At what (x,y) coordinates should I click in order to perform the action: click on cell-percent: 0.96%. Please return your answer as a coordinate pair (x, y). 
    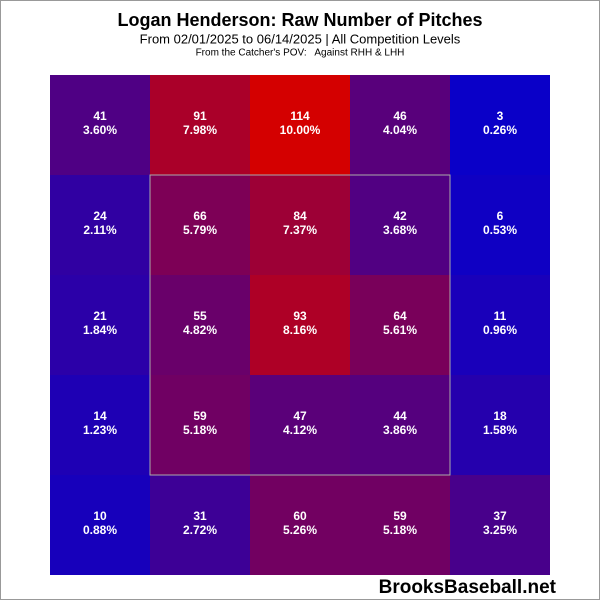
    Looking at the image, I should click on (500, 330).